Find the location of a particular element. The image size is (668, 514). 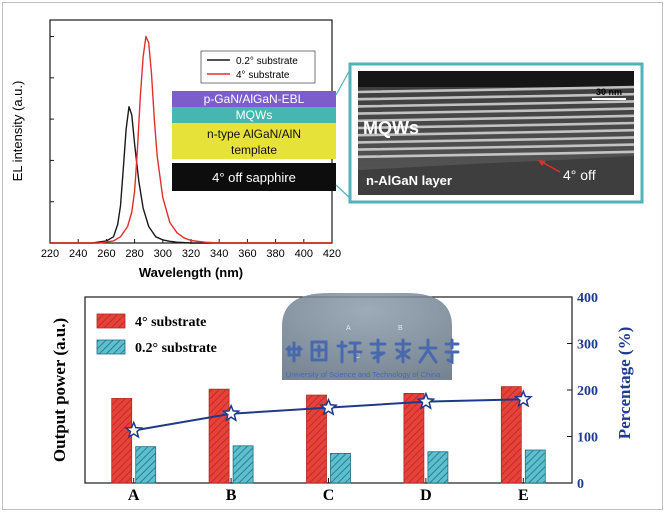

bars is located at coordinates (328, 435).